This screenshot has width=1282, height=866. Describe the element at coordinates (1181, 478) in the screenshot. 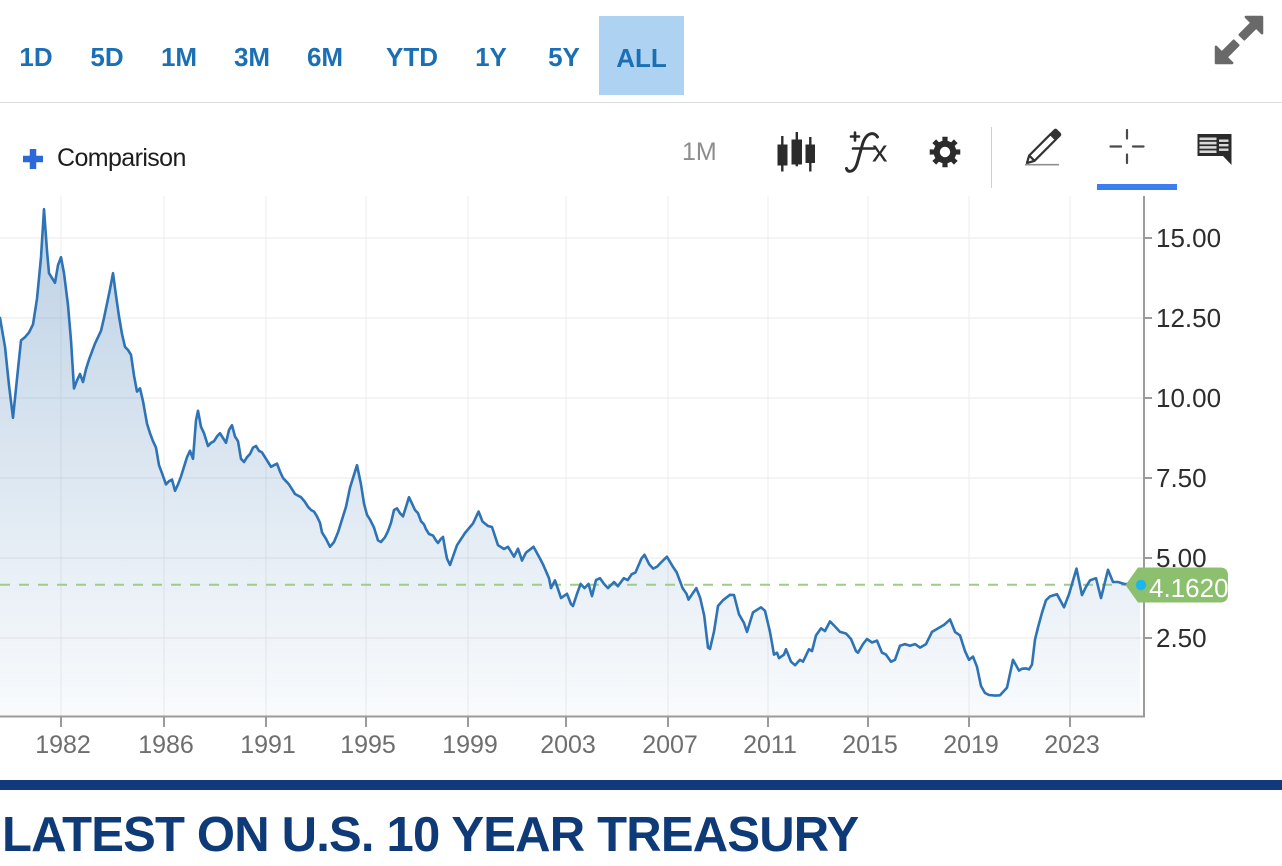

I see `svg-text: 7.50` at that location.